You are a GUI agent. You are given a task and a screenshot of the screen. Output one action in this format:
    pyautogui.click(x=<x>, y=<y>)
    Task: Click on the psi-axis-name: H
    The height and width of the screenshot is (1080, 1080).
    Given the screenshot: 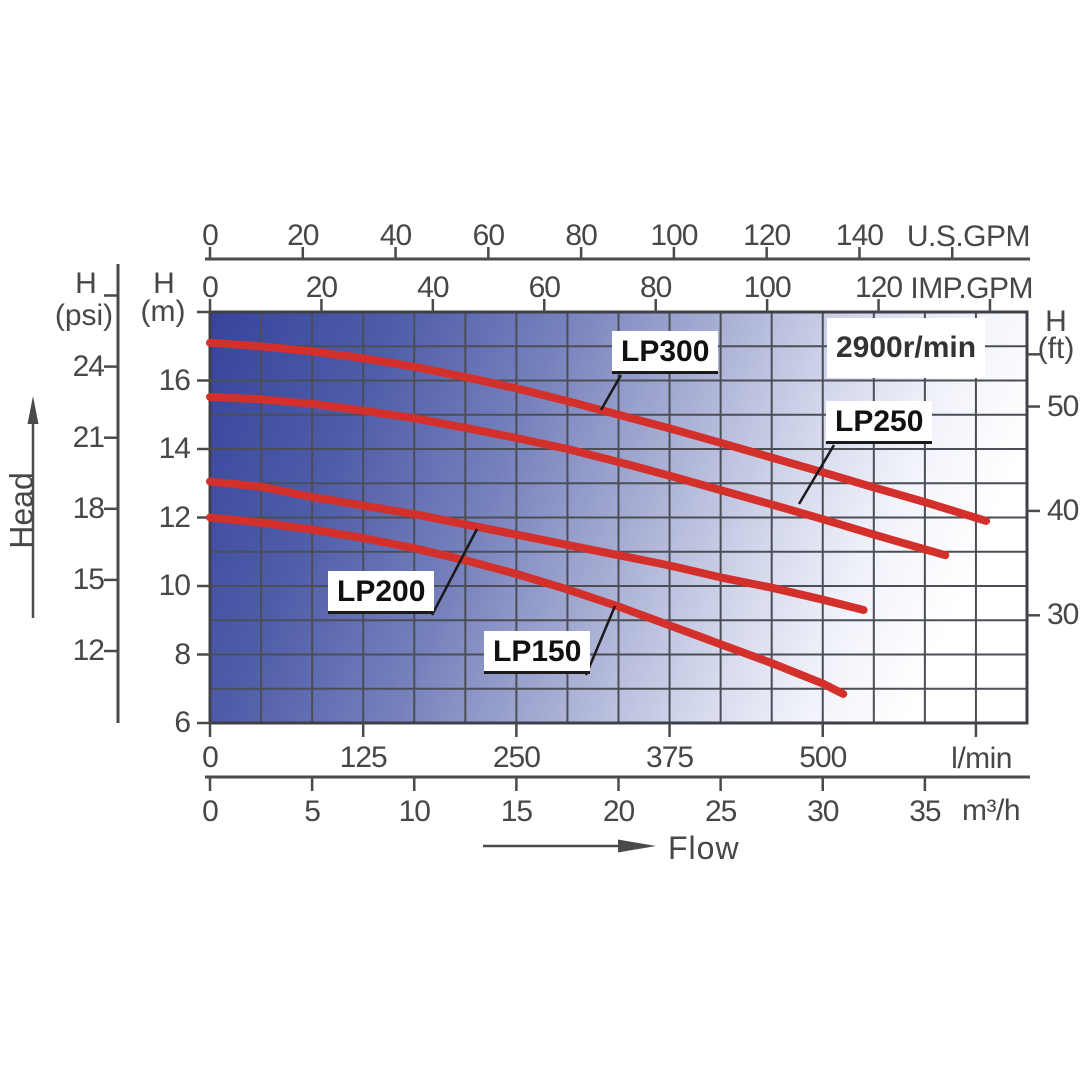 What is the action you would take?
    pyautogui.click(x=86, y=283)
    